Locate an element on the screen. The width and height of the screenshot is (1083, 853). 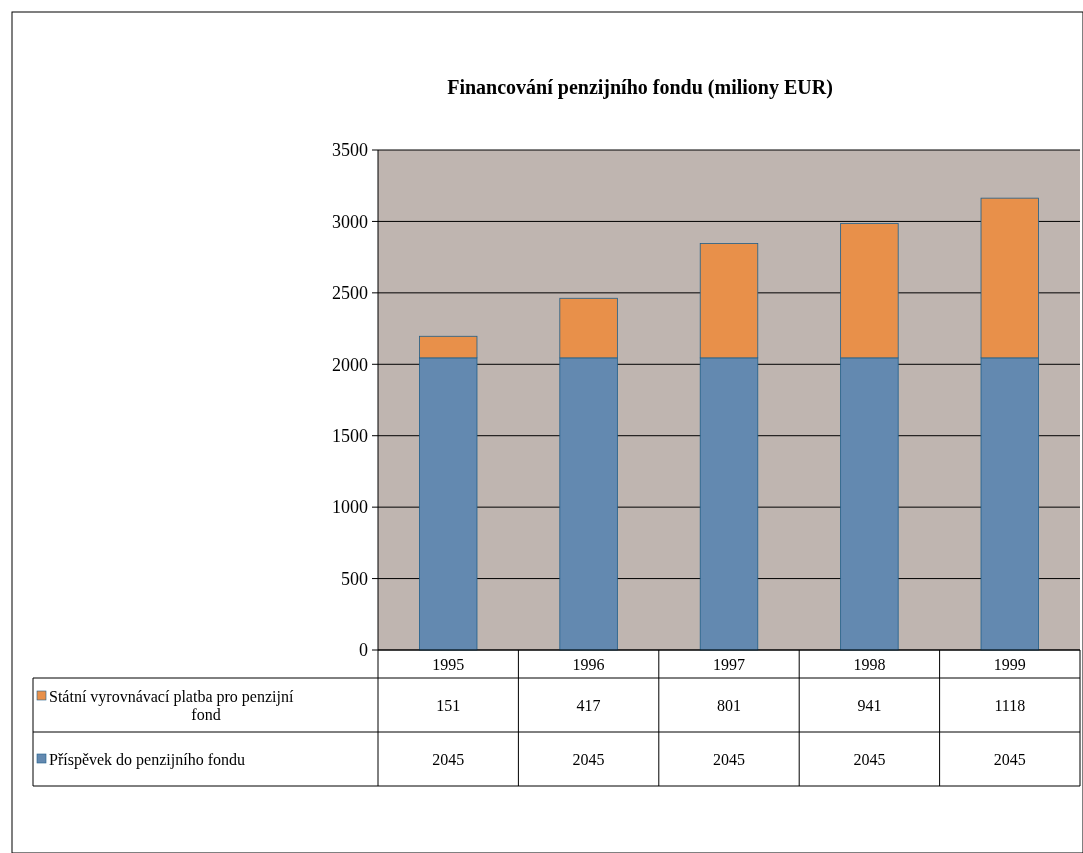
y-tick-label: 2000 is located at coordinates (350, 364).